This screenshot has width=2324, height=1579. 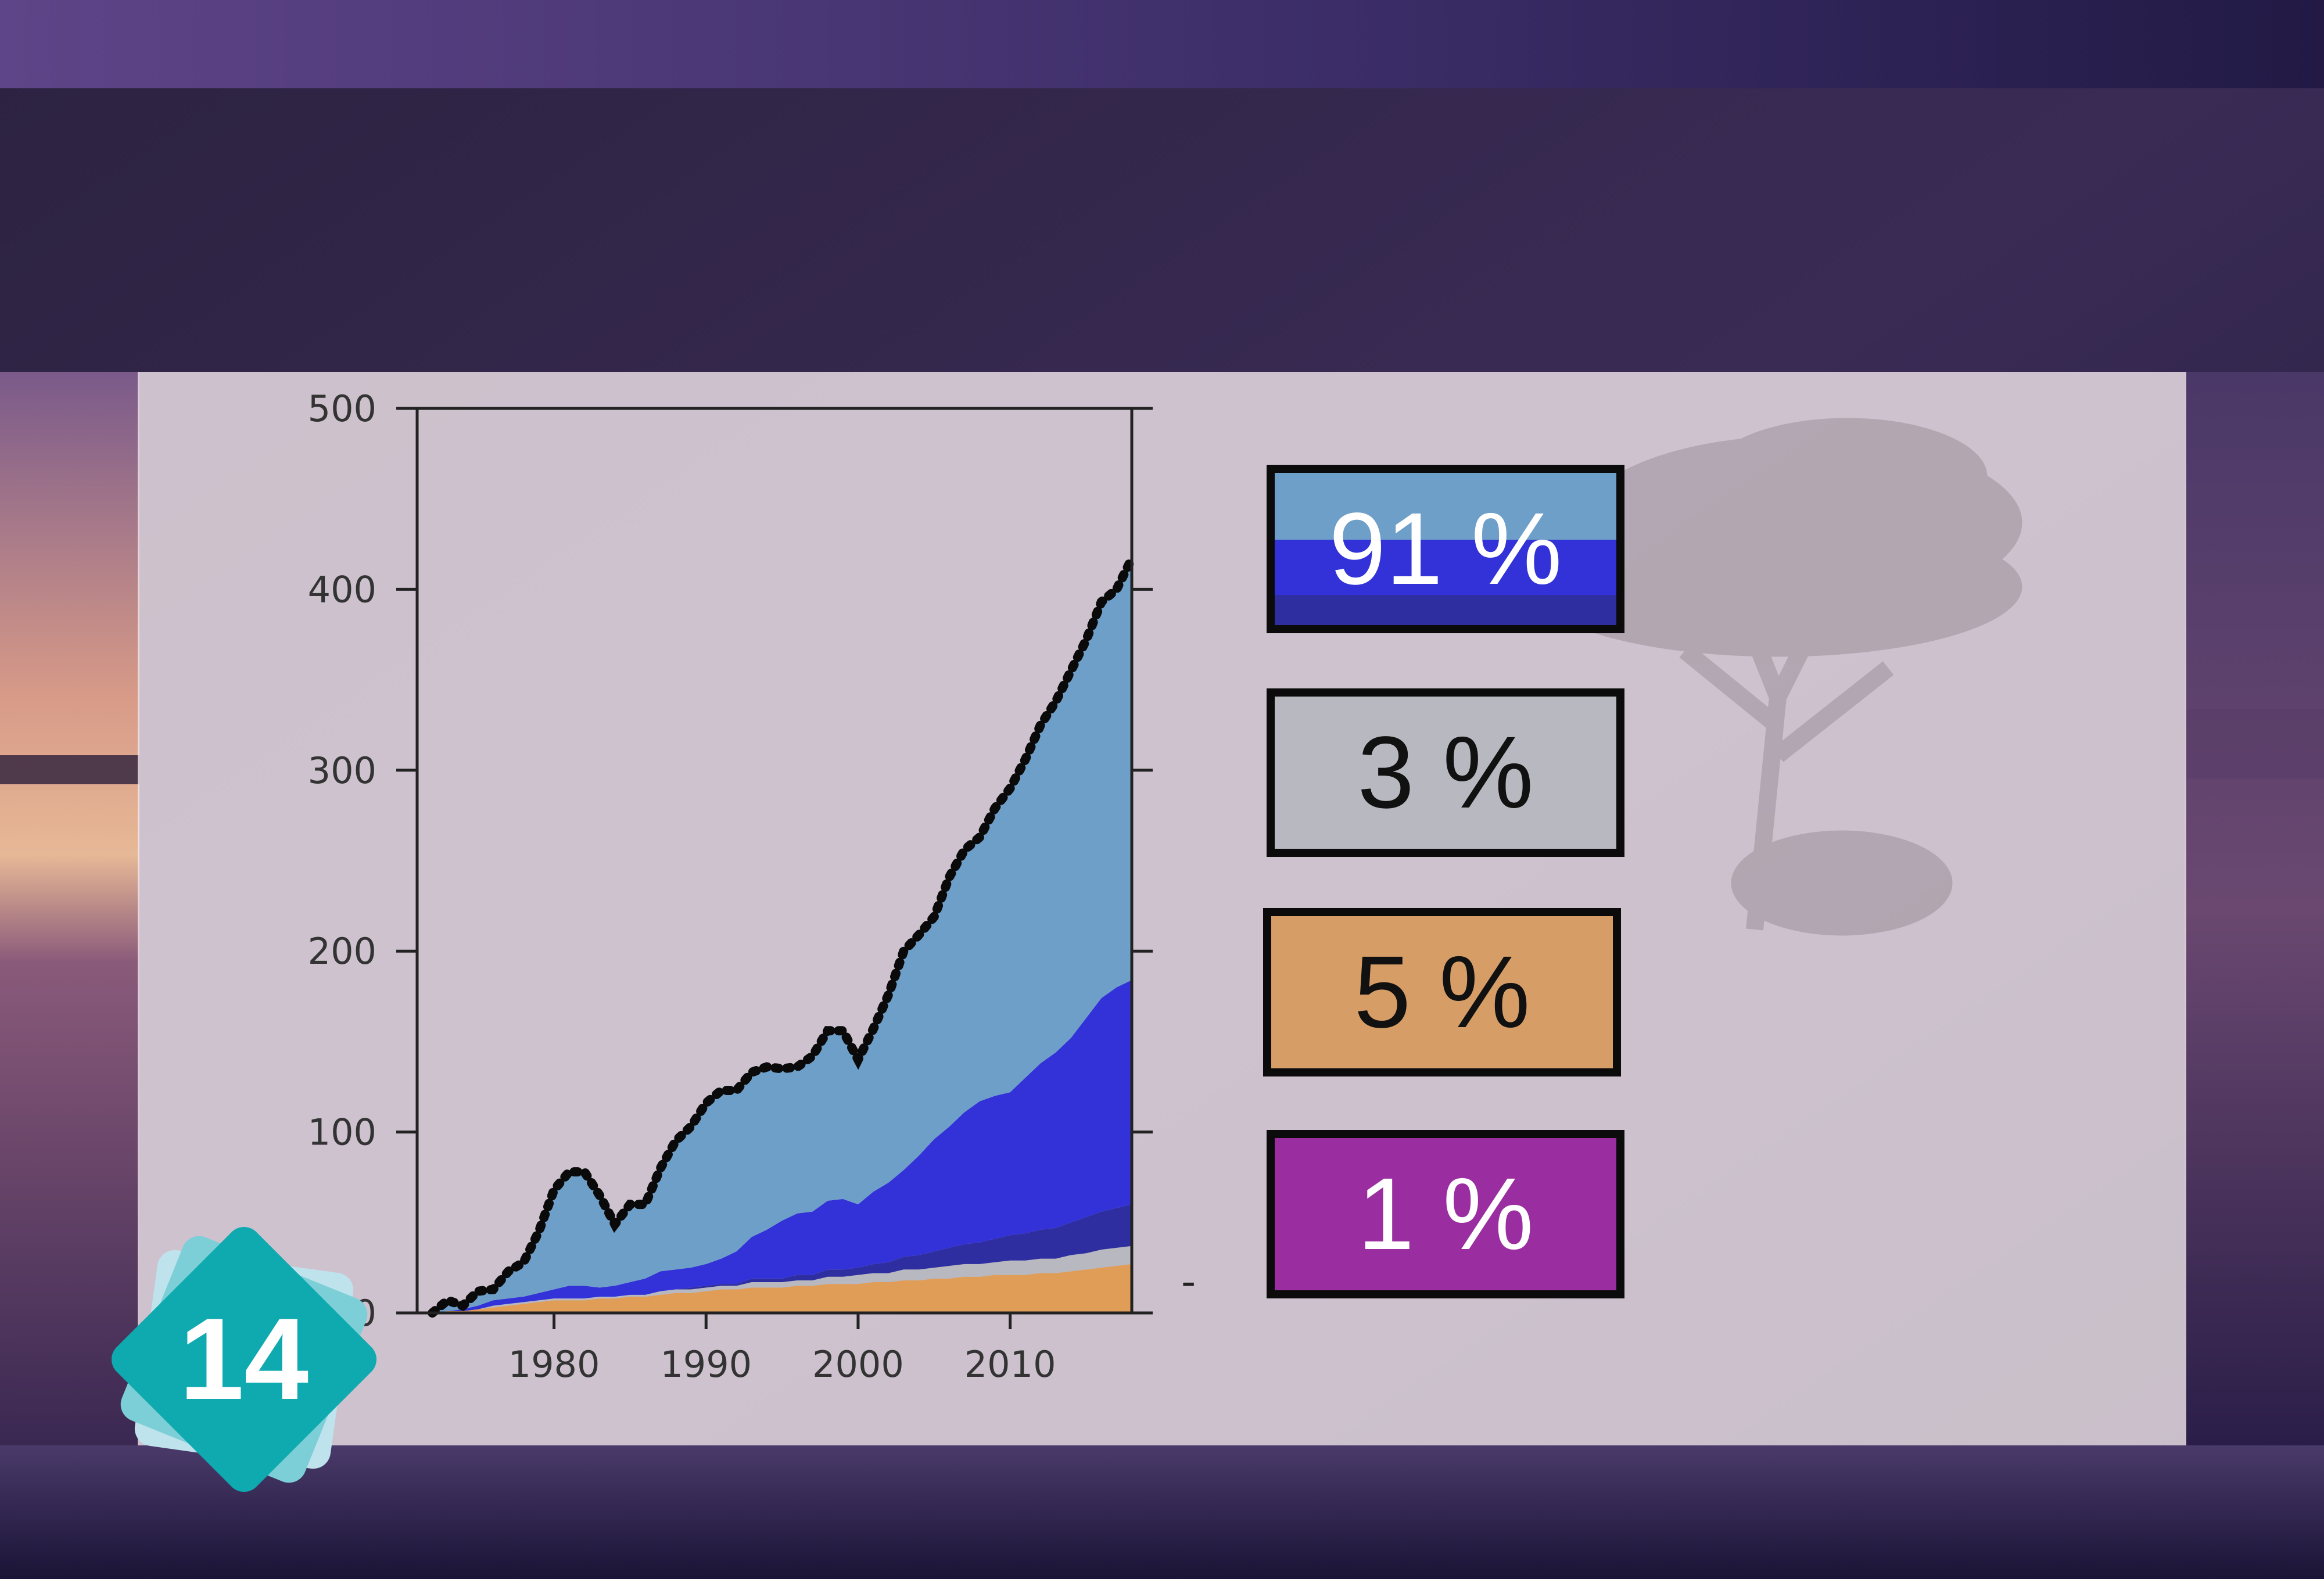 I want to click on legend-item-orange: 5 %, so click(x=1442, y=992).